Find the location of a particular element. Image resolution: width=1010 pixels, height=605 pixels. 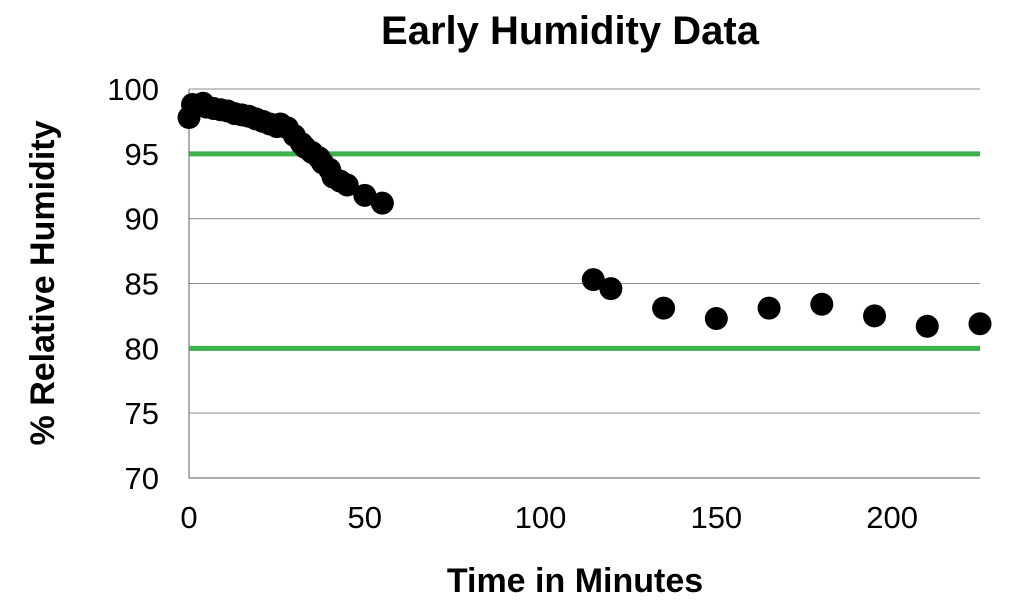

y-tick-label: 70 is located at coordinates (142, 478).